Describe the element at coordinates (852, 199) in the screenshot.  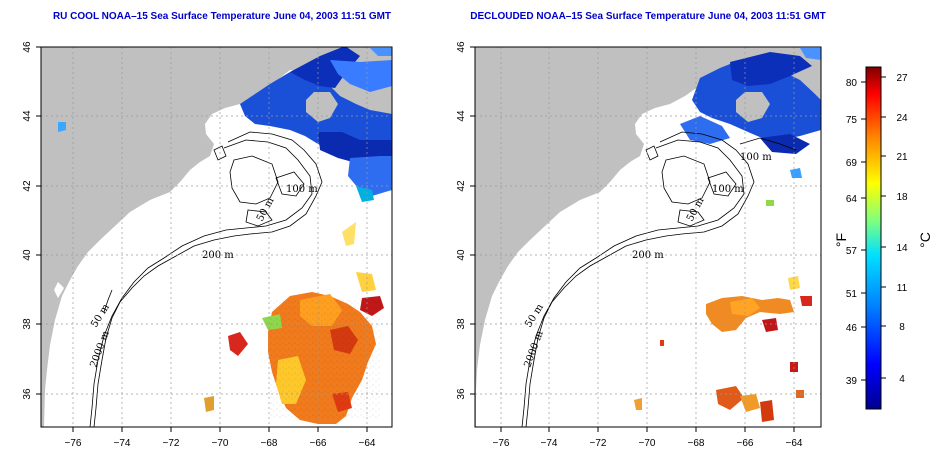
I see `fahrenheit-tick-label: 64` at that location.